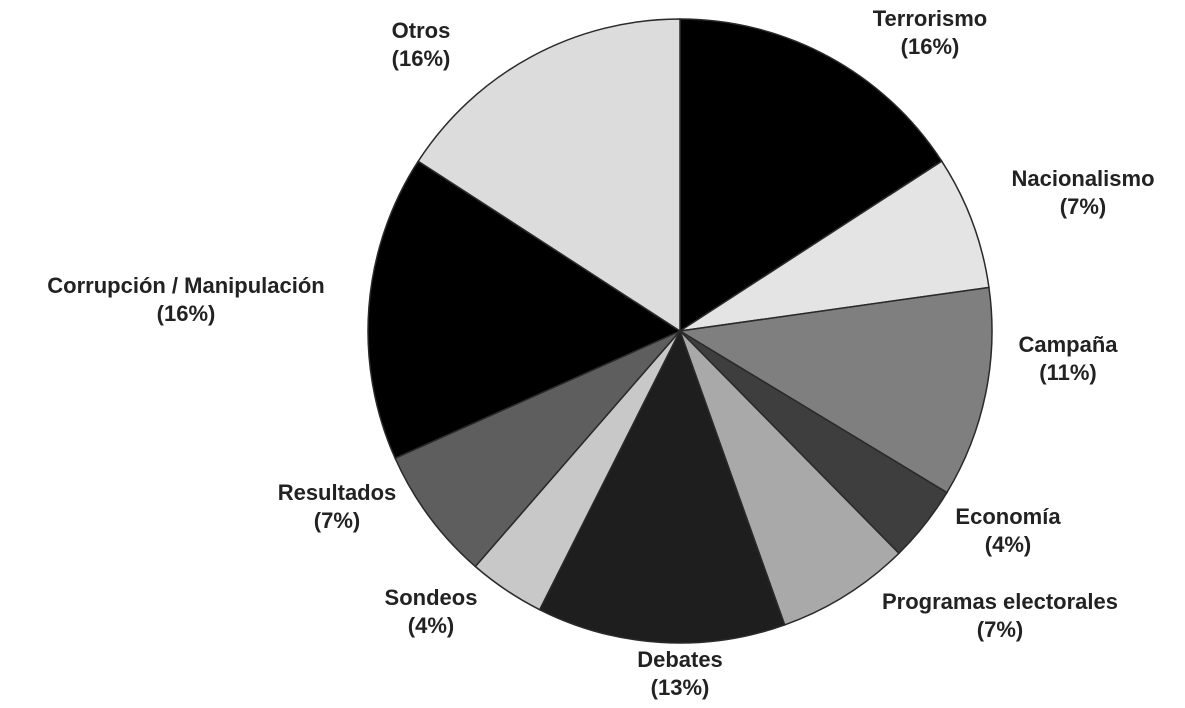 This screenshot has height=708, width=1185. Describe the element at coordinates (431, 597) in the screenshot. I see `slice-label: Sondeos` at that location.